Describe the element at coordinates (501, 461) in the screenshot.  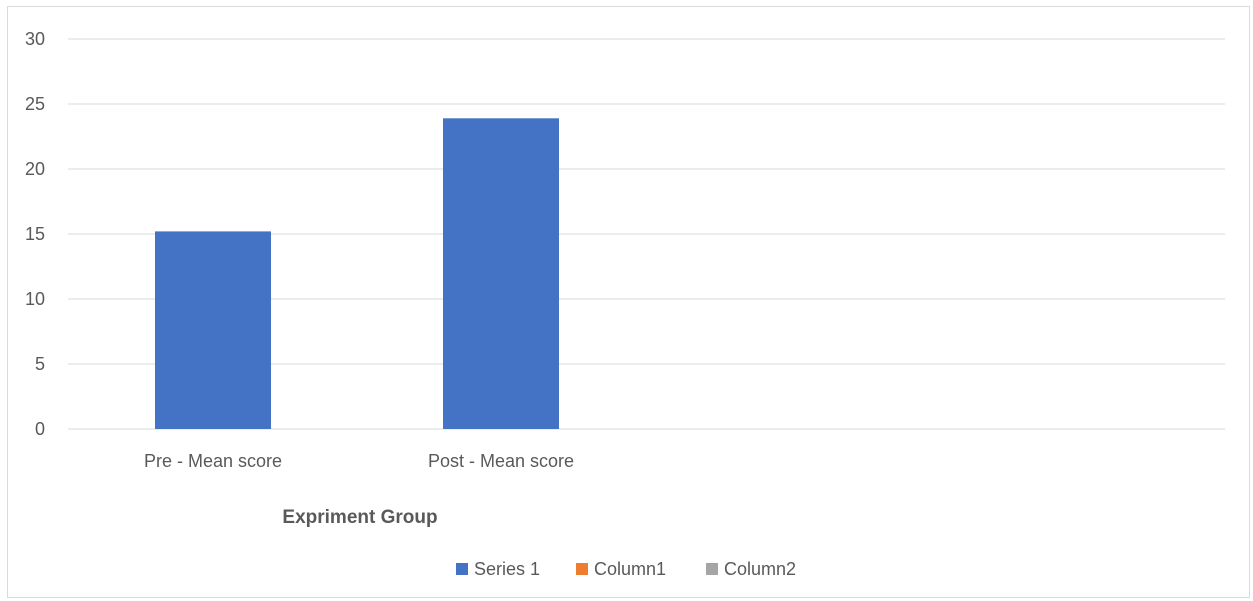
I see `x-category-label: Post - Mean score` at that location.